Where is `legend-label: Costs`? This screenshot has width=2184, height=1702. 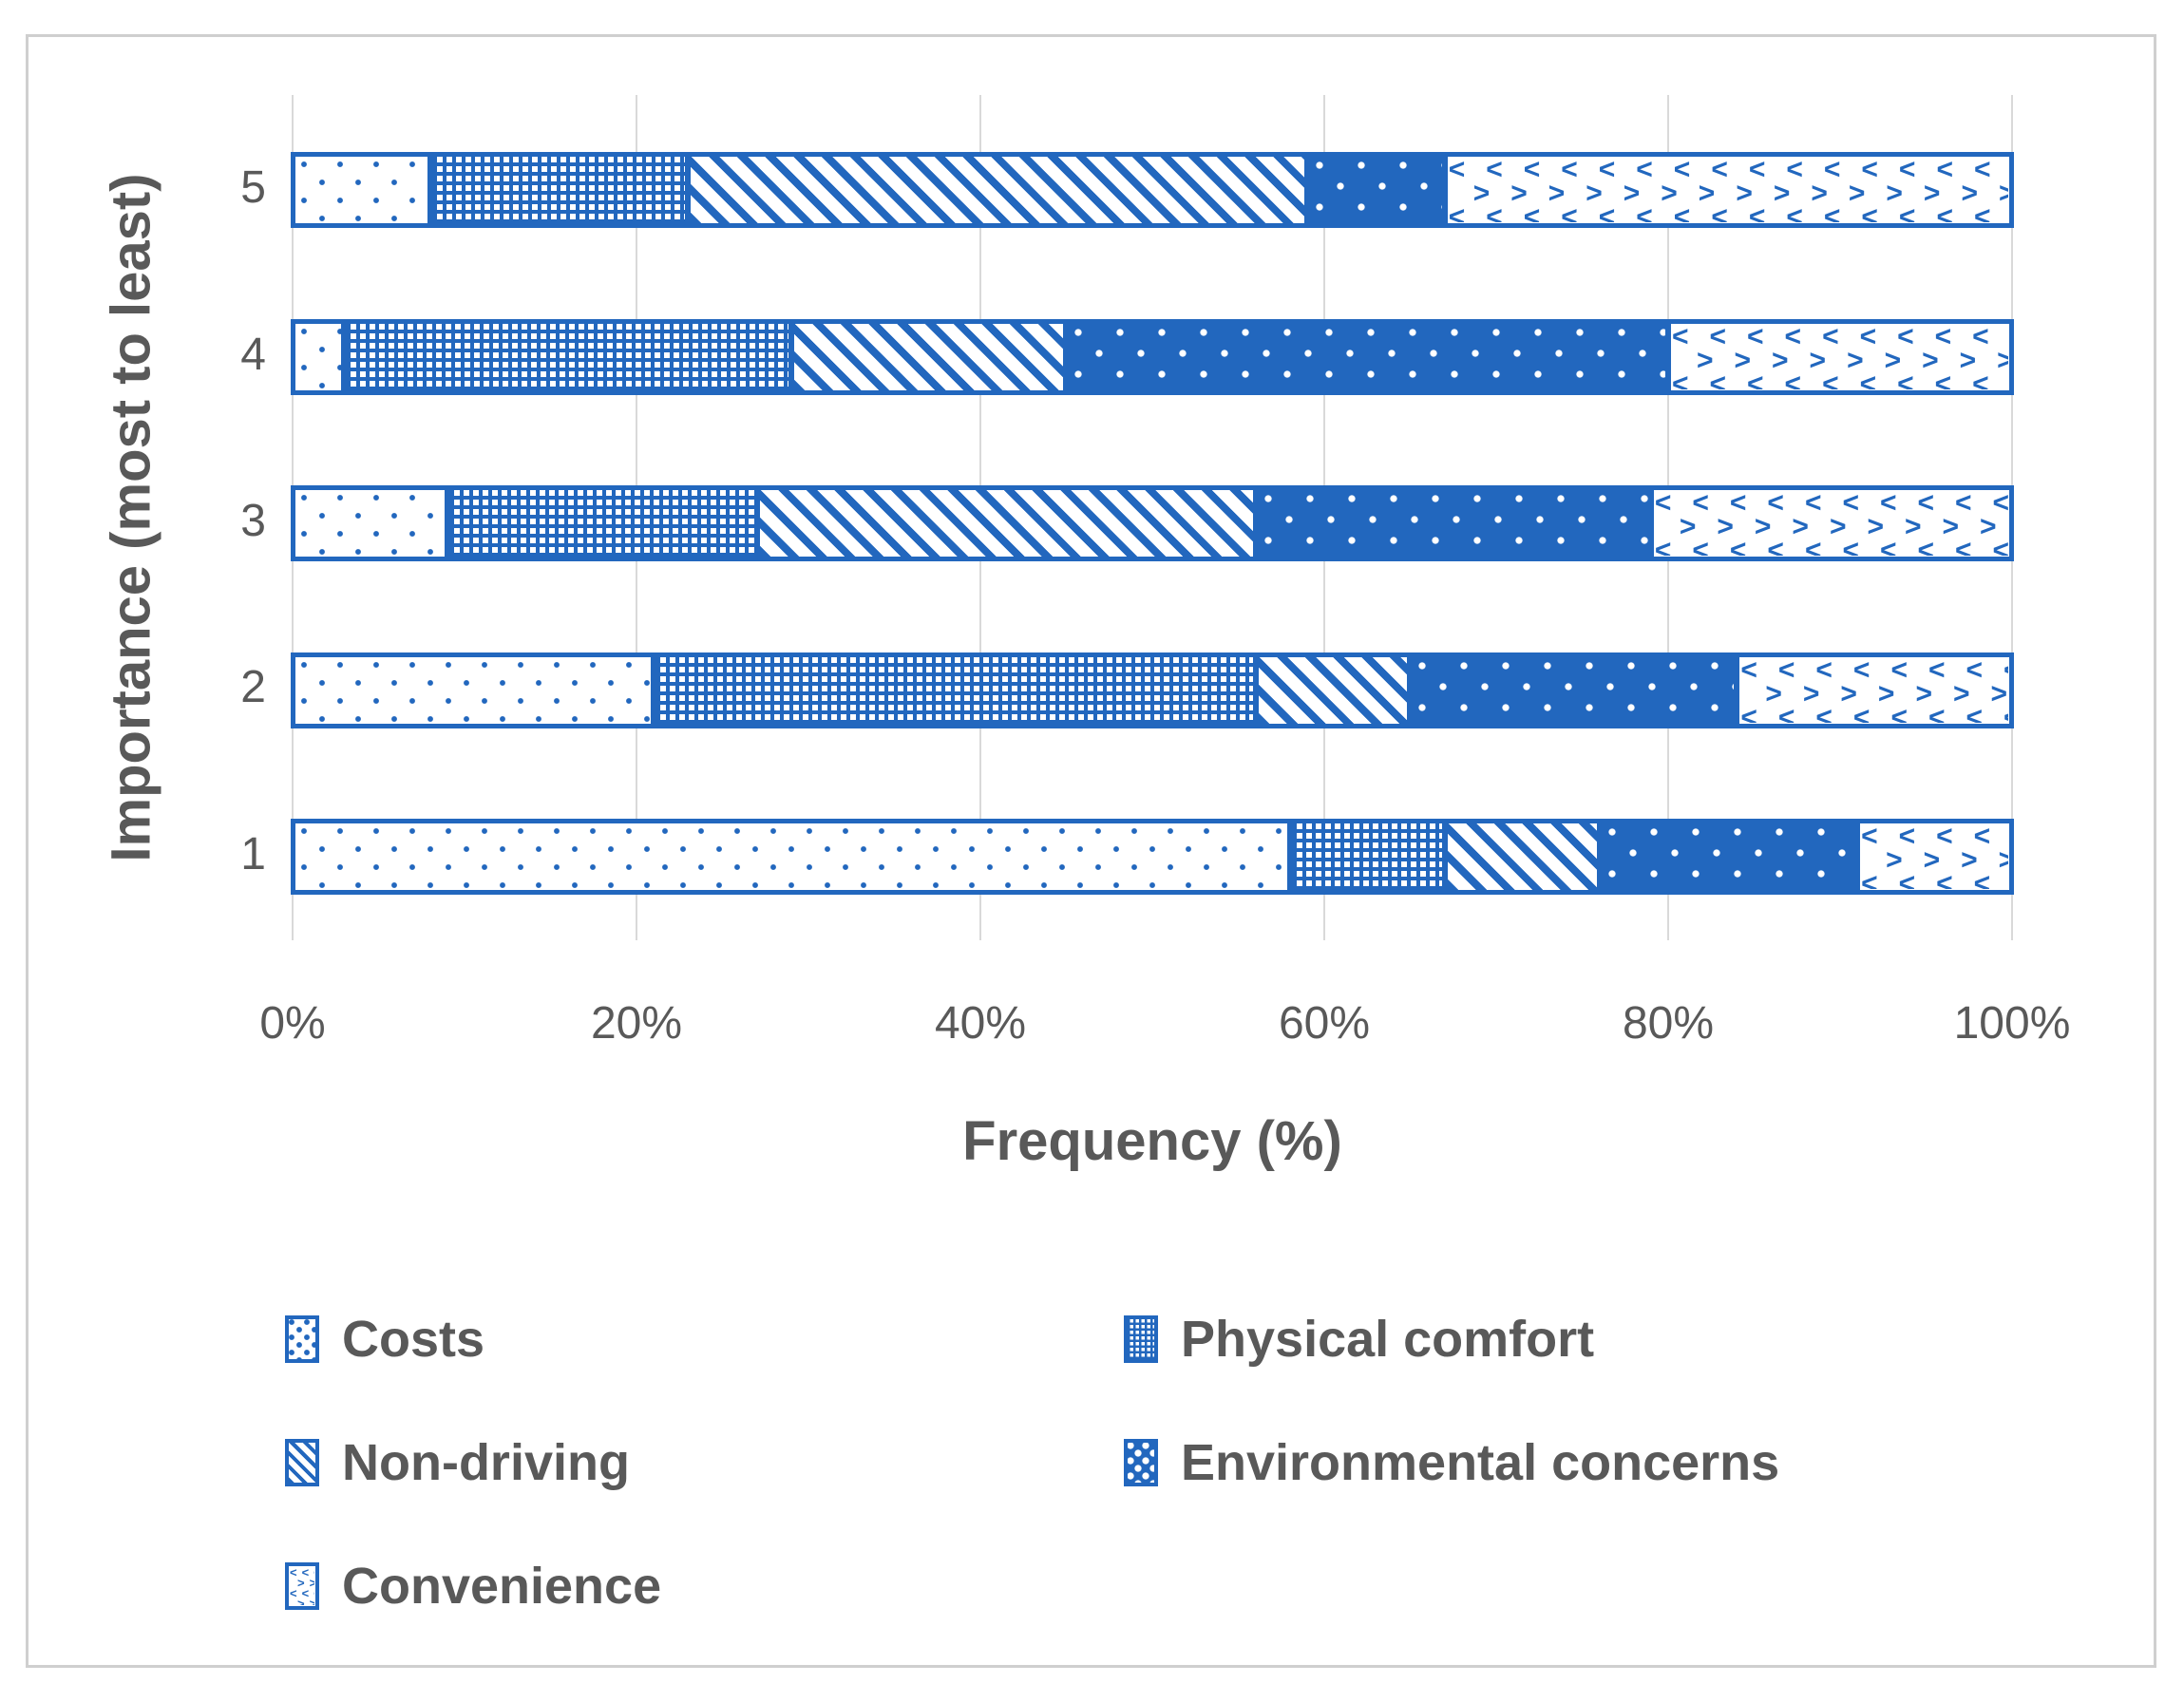
legend-label: Costs is located at coordinates (413, 1339).